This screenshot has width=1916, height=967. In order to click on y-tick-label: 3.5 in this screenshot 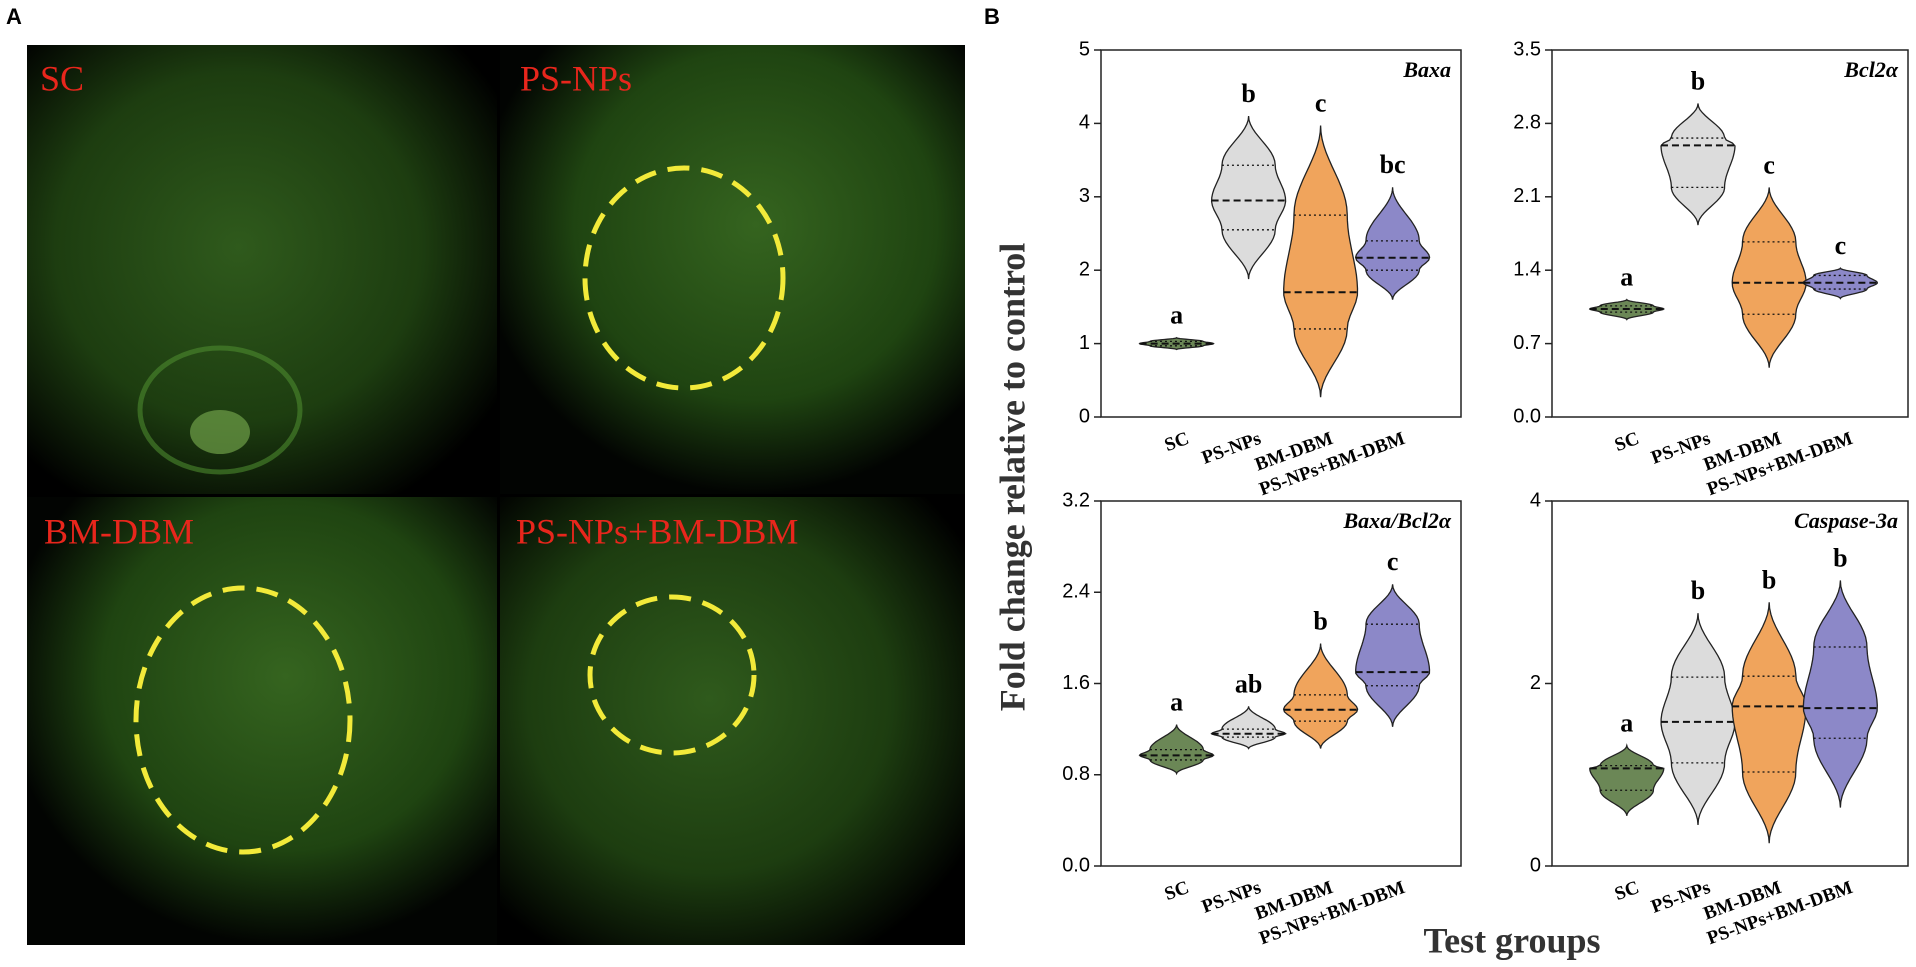, I will do `click(1527, 49)`.